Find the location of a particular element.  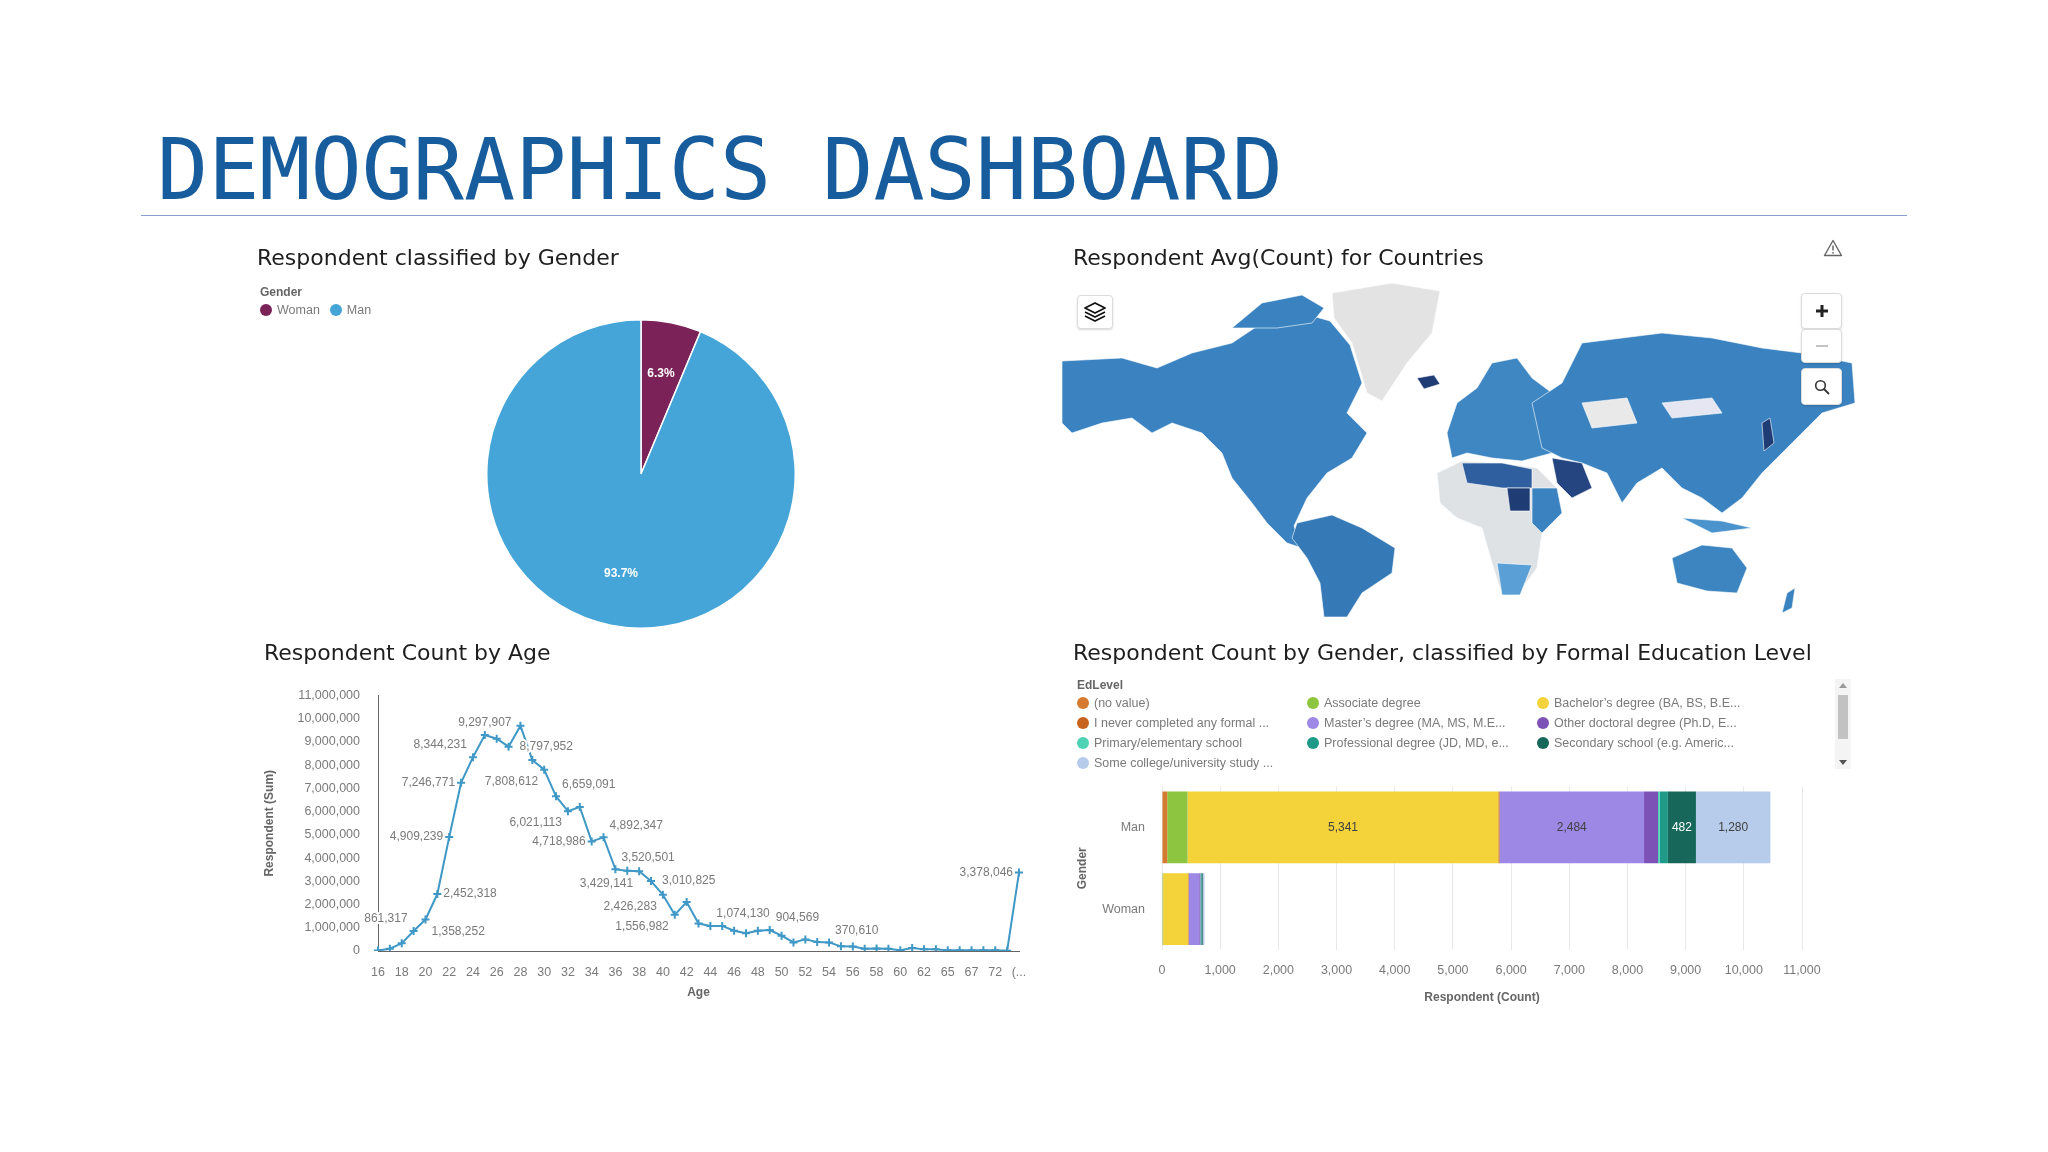

y-tick-label: 11,000,000 is located at coordinates (329, 694).